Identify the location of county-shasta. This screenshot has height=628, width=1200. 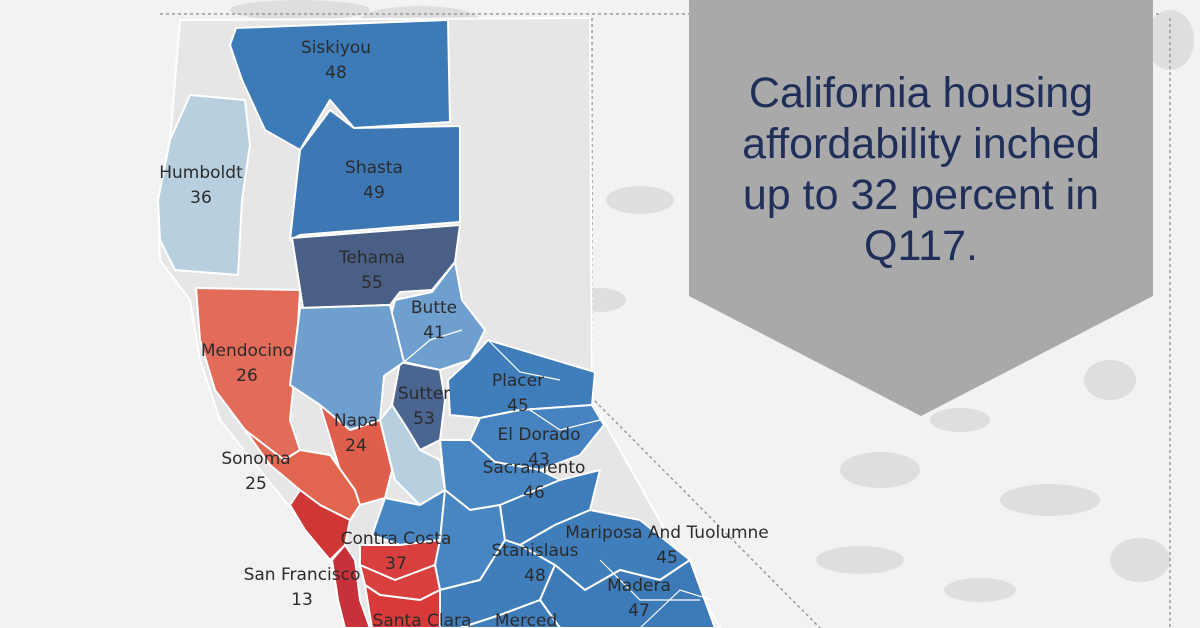
(375, 175).